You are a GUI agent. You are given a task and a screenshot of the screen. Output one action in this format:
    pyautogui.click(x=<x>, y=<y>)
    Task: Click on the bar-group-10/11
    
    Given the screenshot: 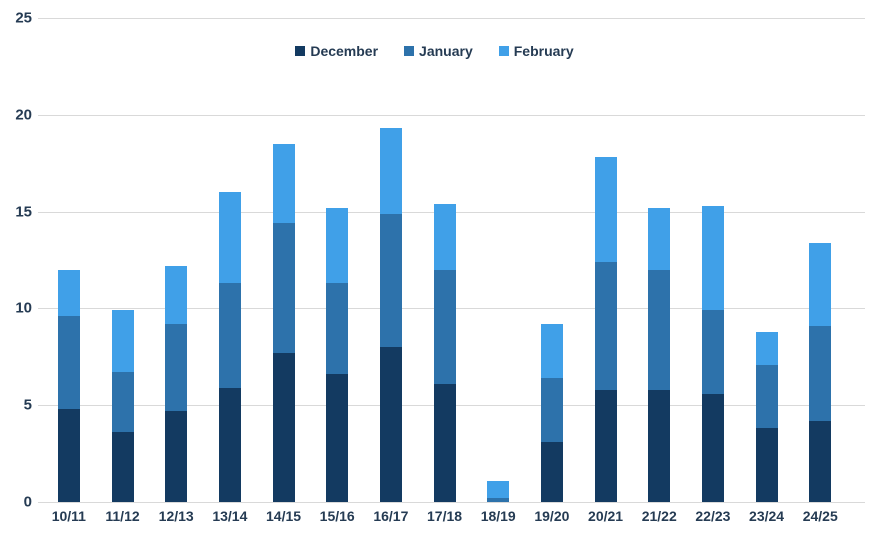 What is the action you would take?
    pyautogui.click(x=69, y=260)
    